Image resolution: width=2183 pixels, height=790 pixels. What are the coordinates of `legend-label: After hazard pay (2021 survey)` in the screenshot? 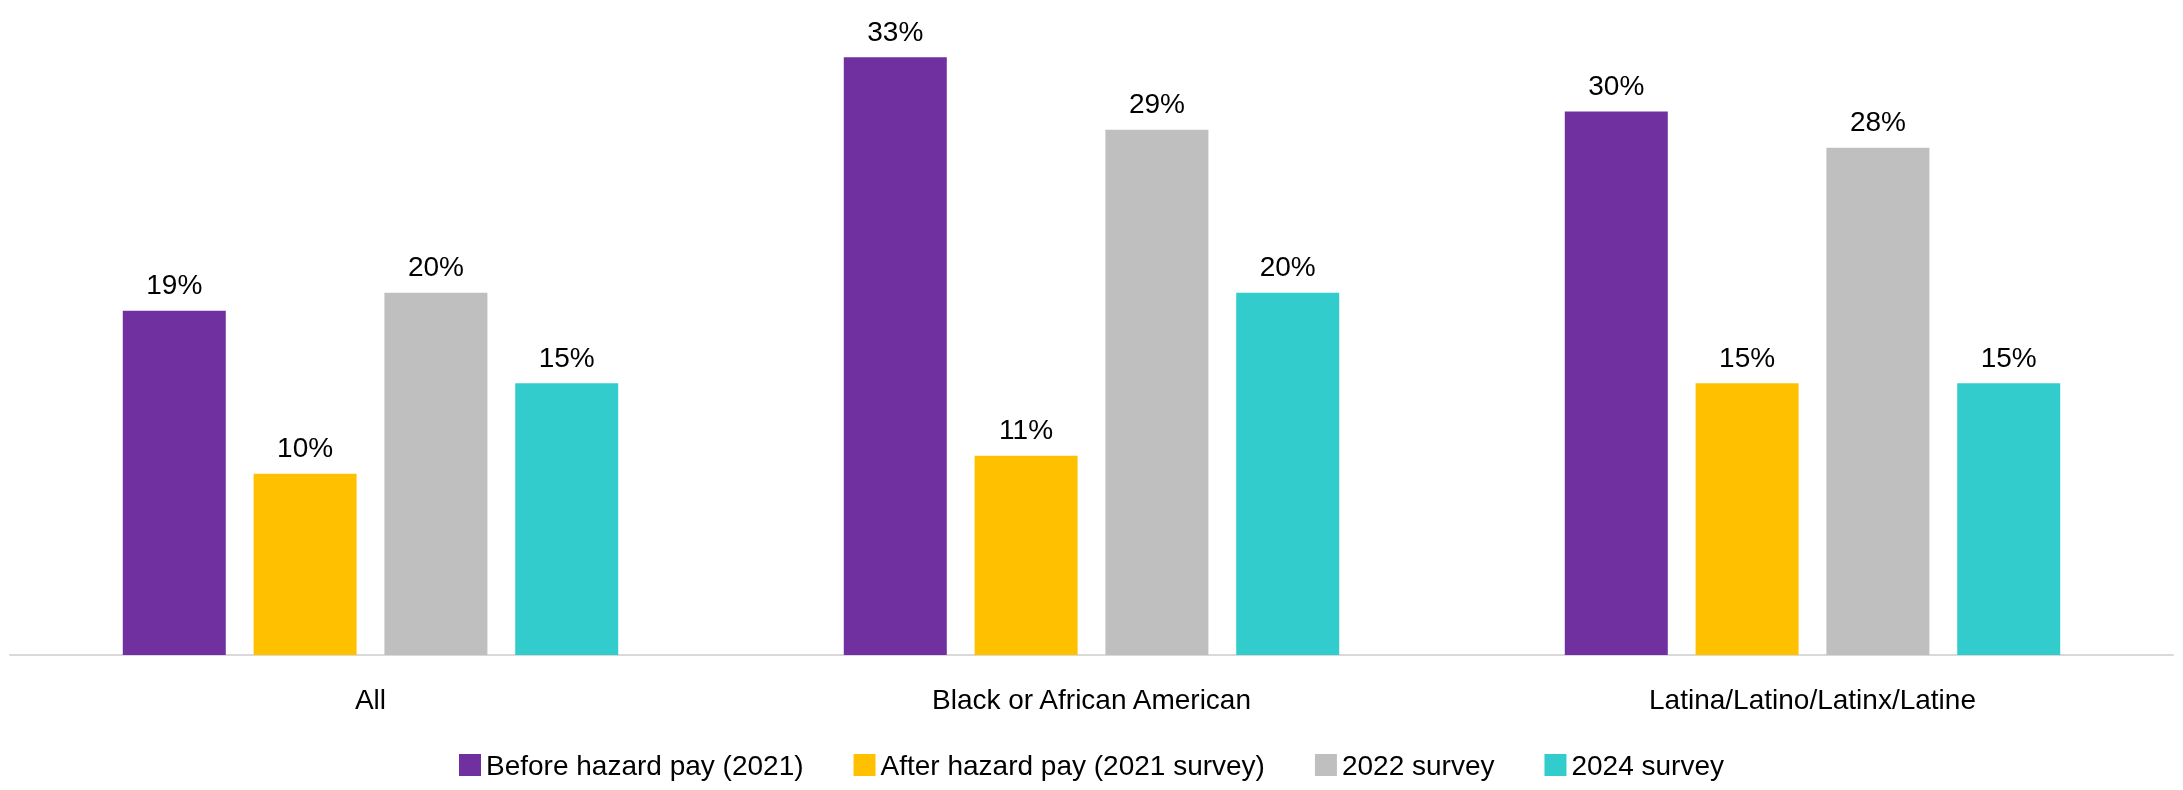 It's located at (1072, 765).